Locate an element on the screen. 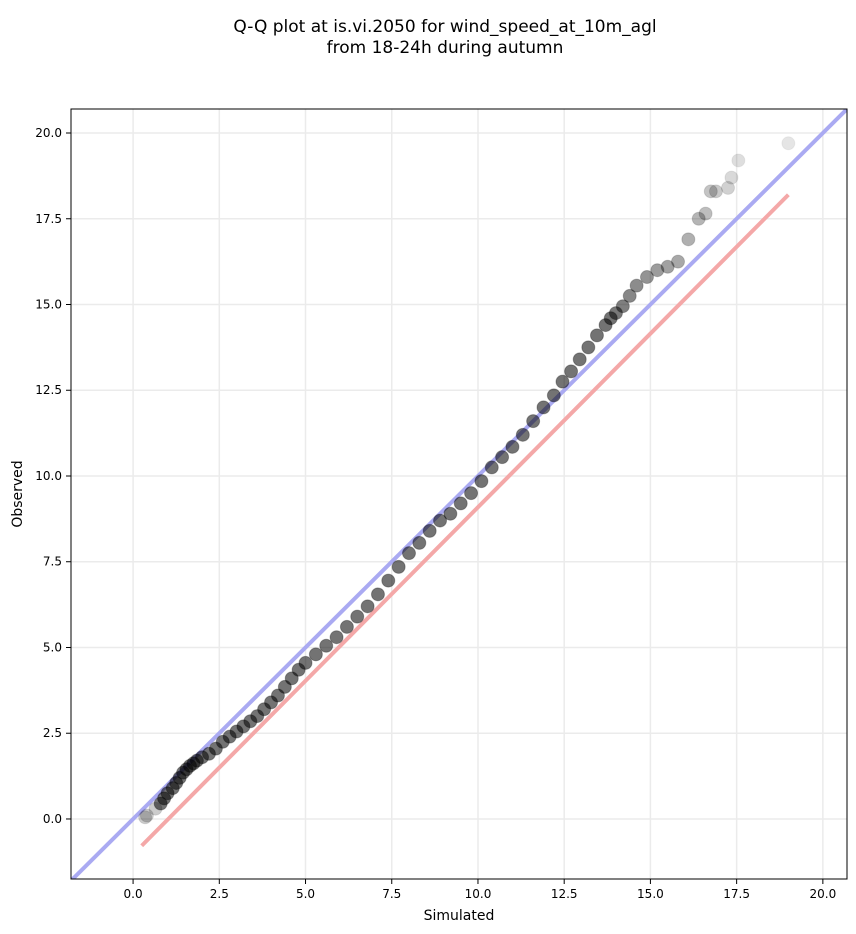  x-tick-label: 0.0 is located at coordinates (133, 894).